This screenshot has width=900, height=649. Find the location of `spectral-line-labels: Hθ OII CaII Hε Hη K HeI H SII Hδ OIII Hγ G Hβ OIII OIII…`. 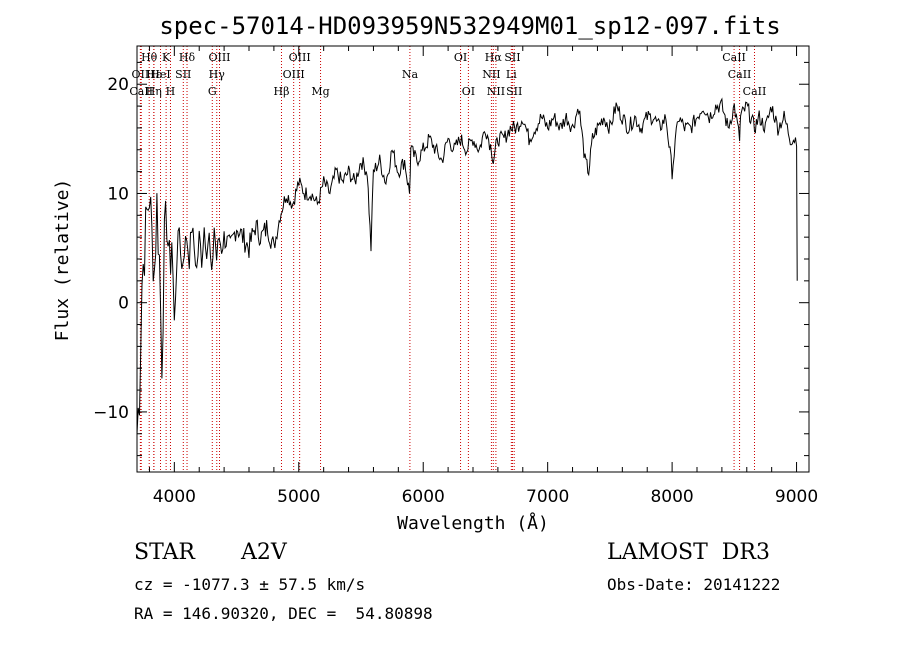

spectral-line-labels: Hθ OII CaII Hε Hη K HeI H SII Hδ OIII Hγ G Hβ OIII OIII… is located at coordinates (447, 74).